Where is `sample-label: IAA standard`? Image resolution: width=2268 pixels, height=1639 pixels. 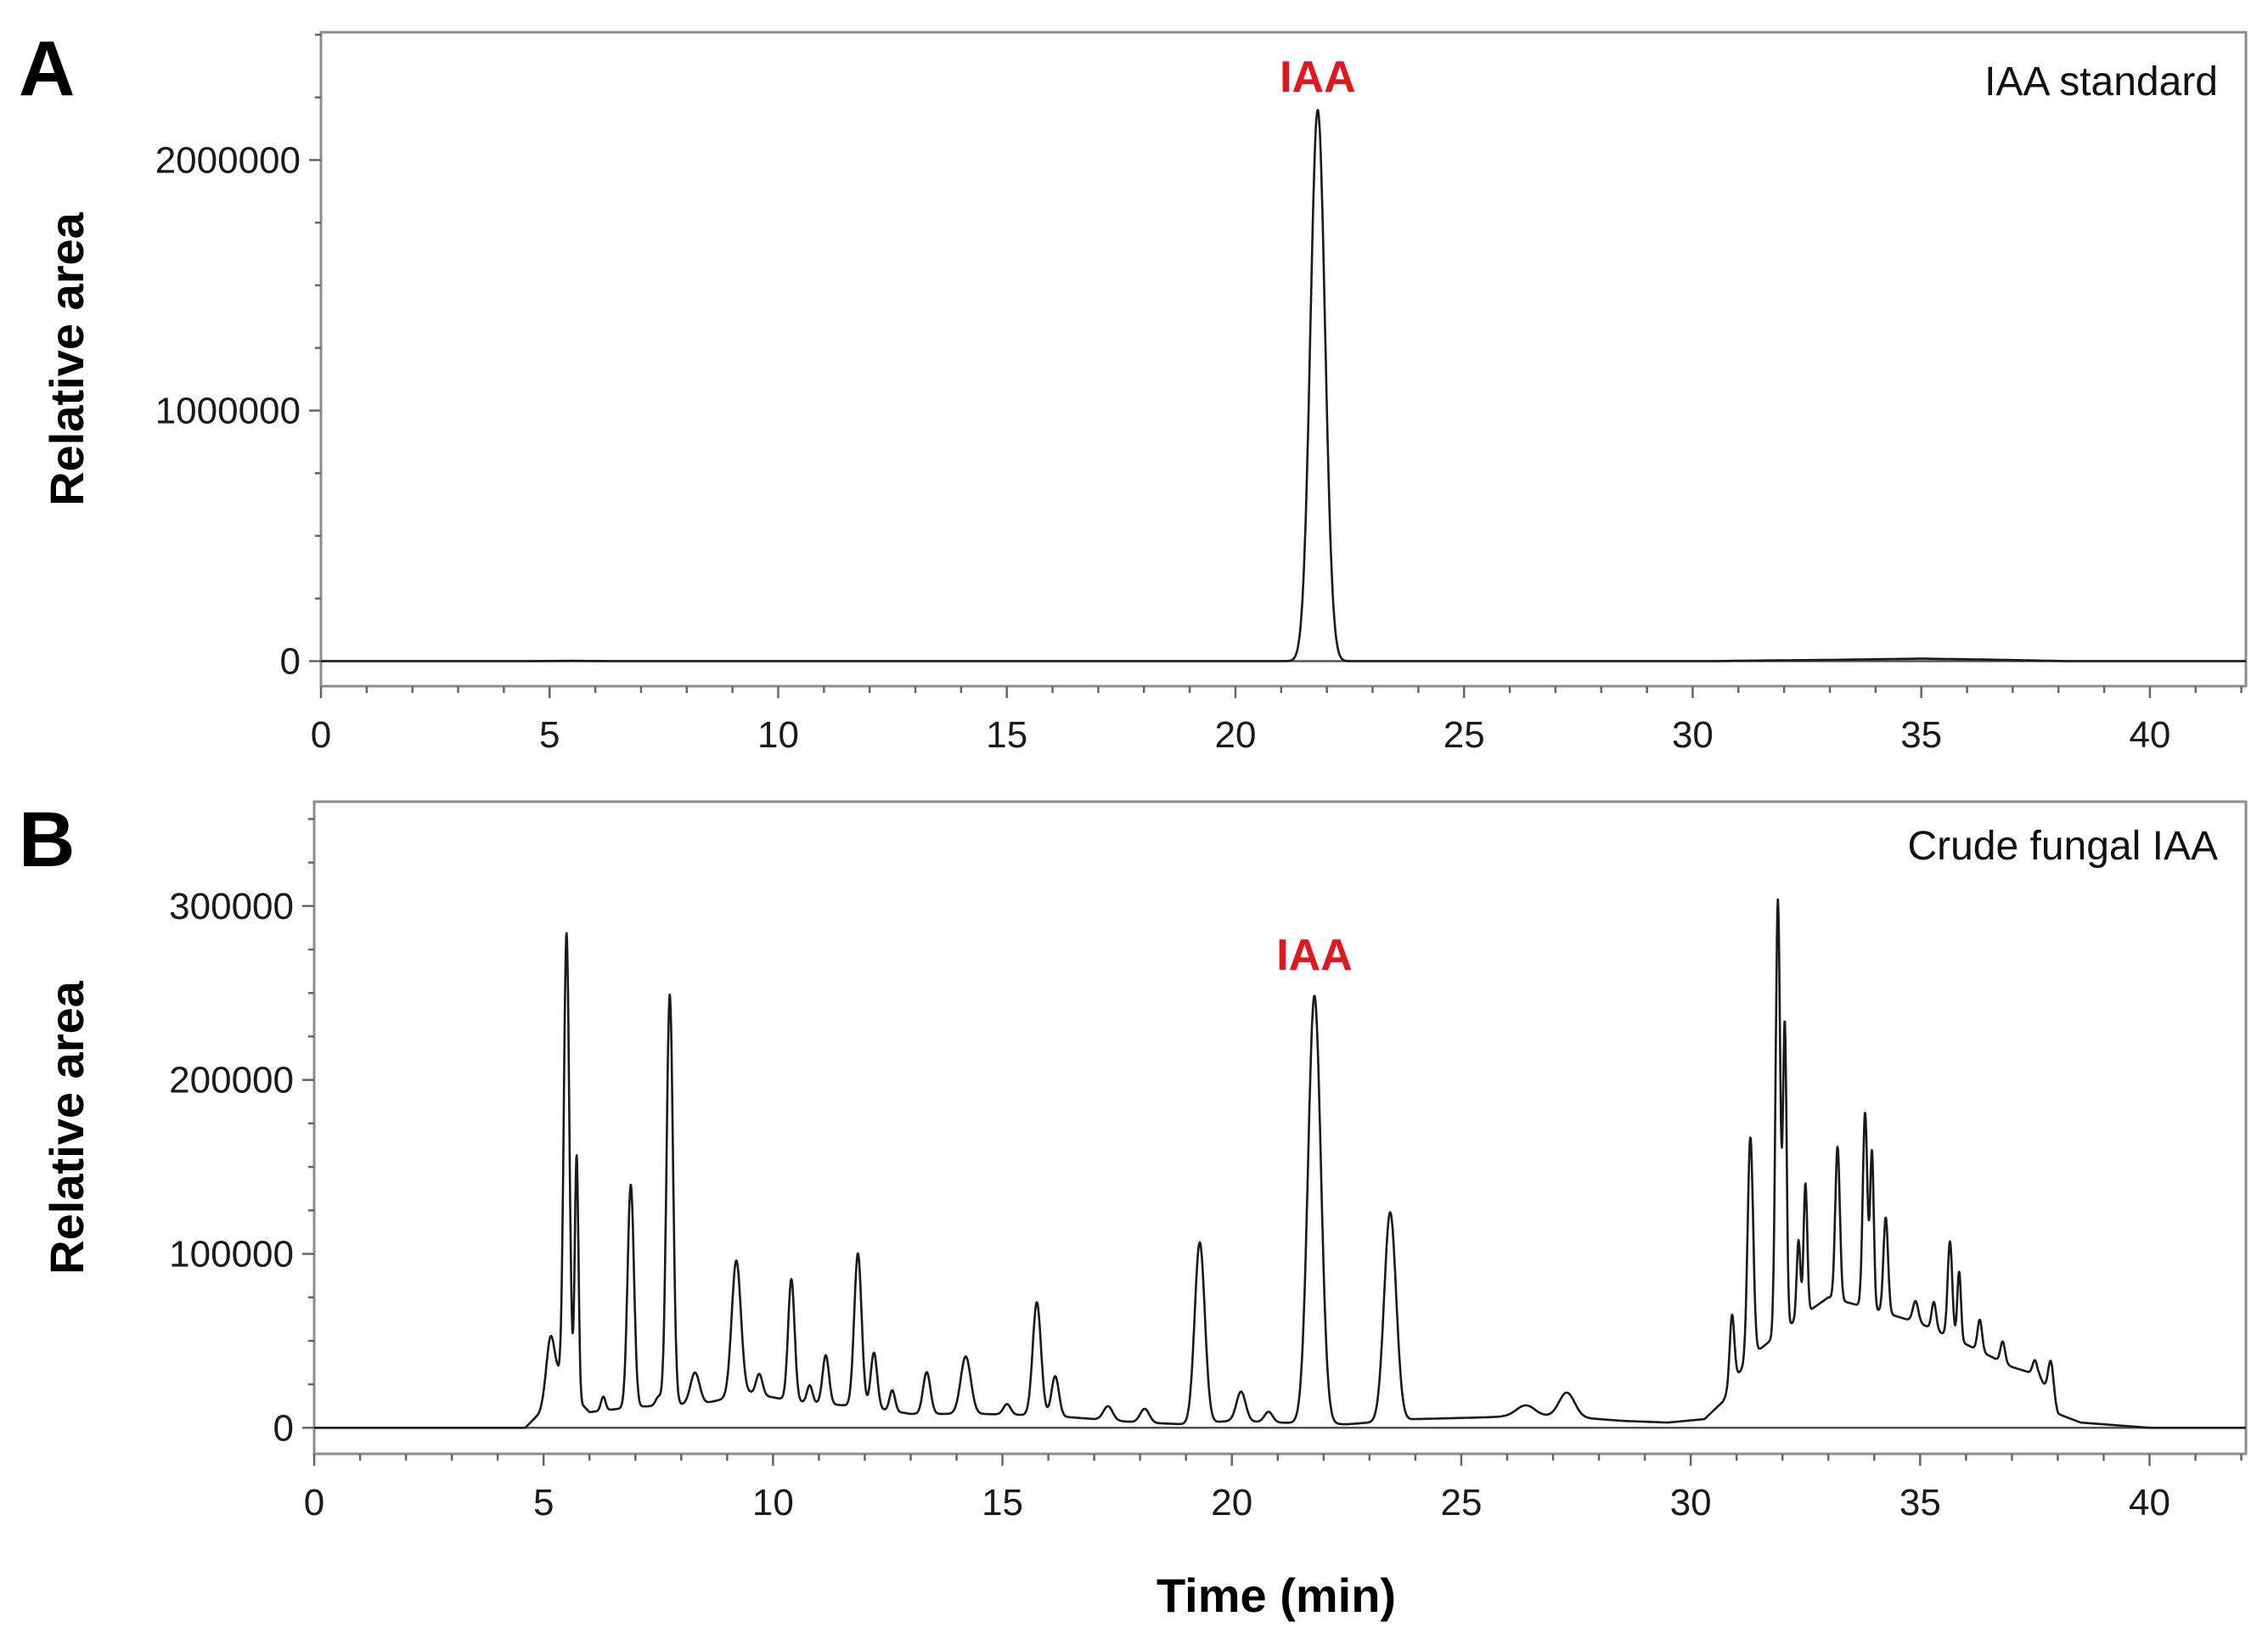
sample-label: IAA standard is located at coordinates (2101, 81).